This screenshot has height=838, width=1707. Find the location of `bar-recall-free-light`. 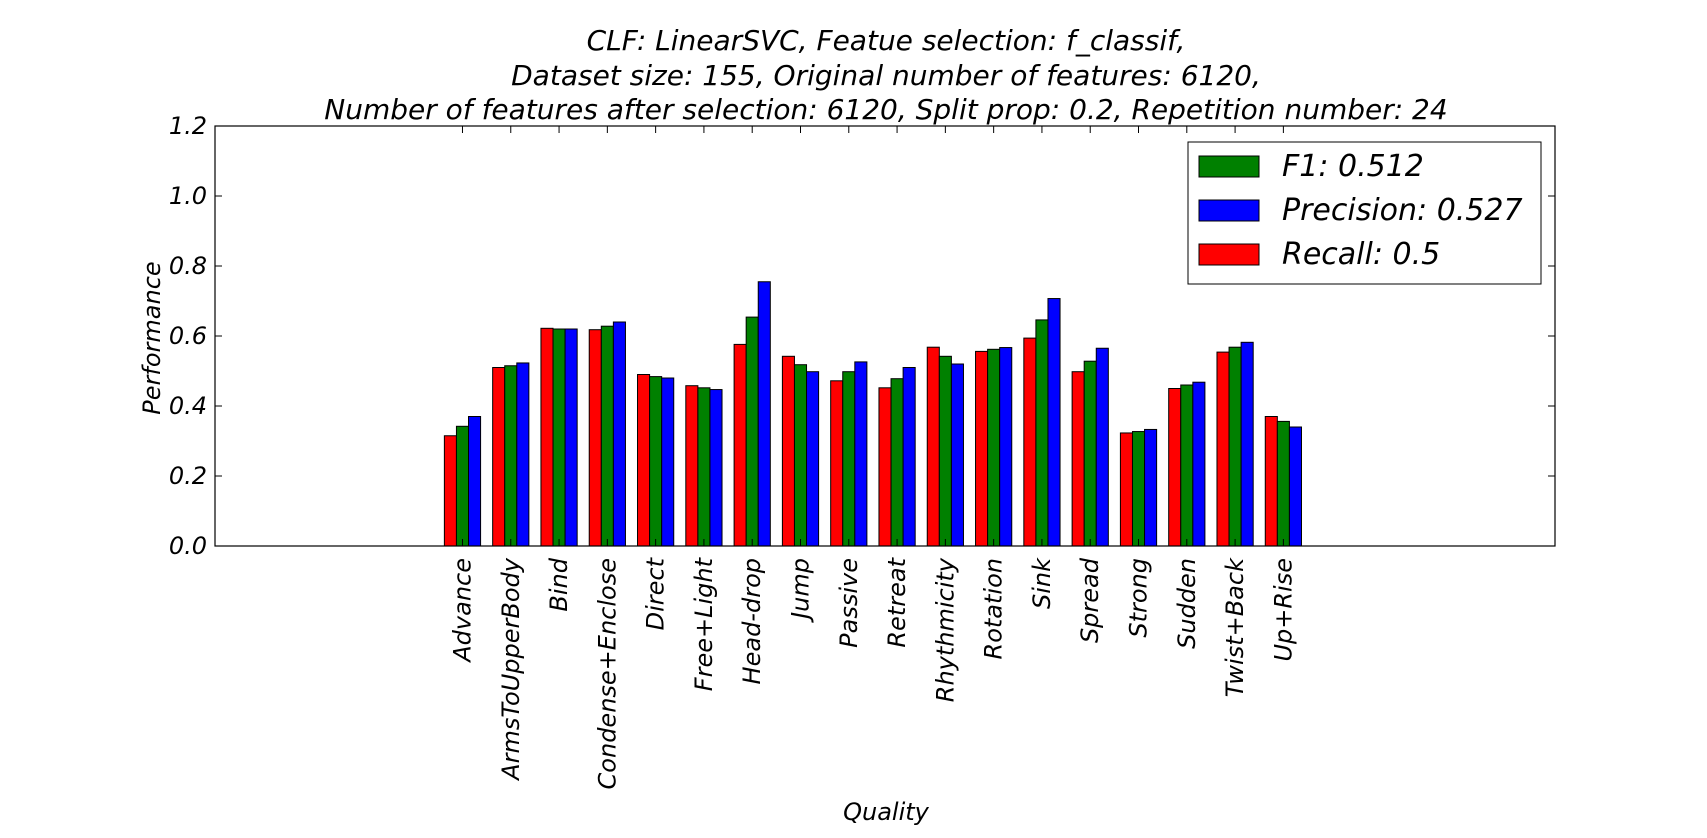

bar-recall-free-light is located at coordinates (692, 466).